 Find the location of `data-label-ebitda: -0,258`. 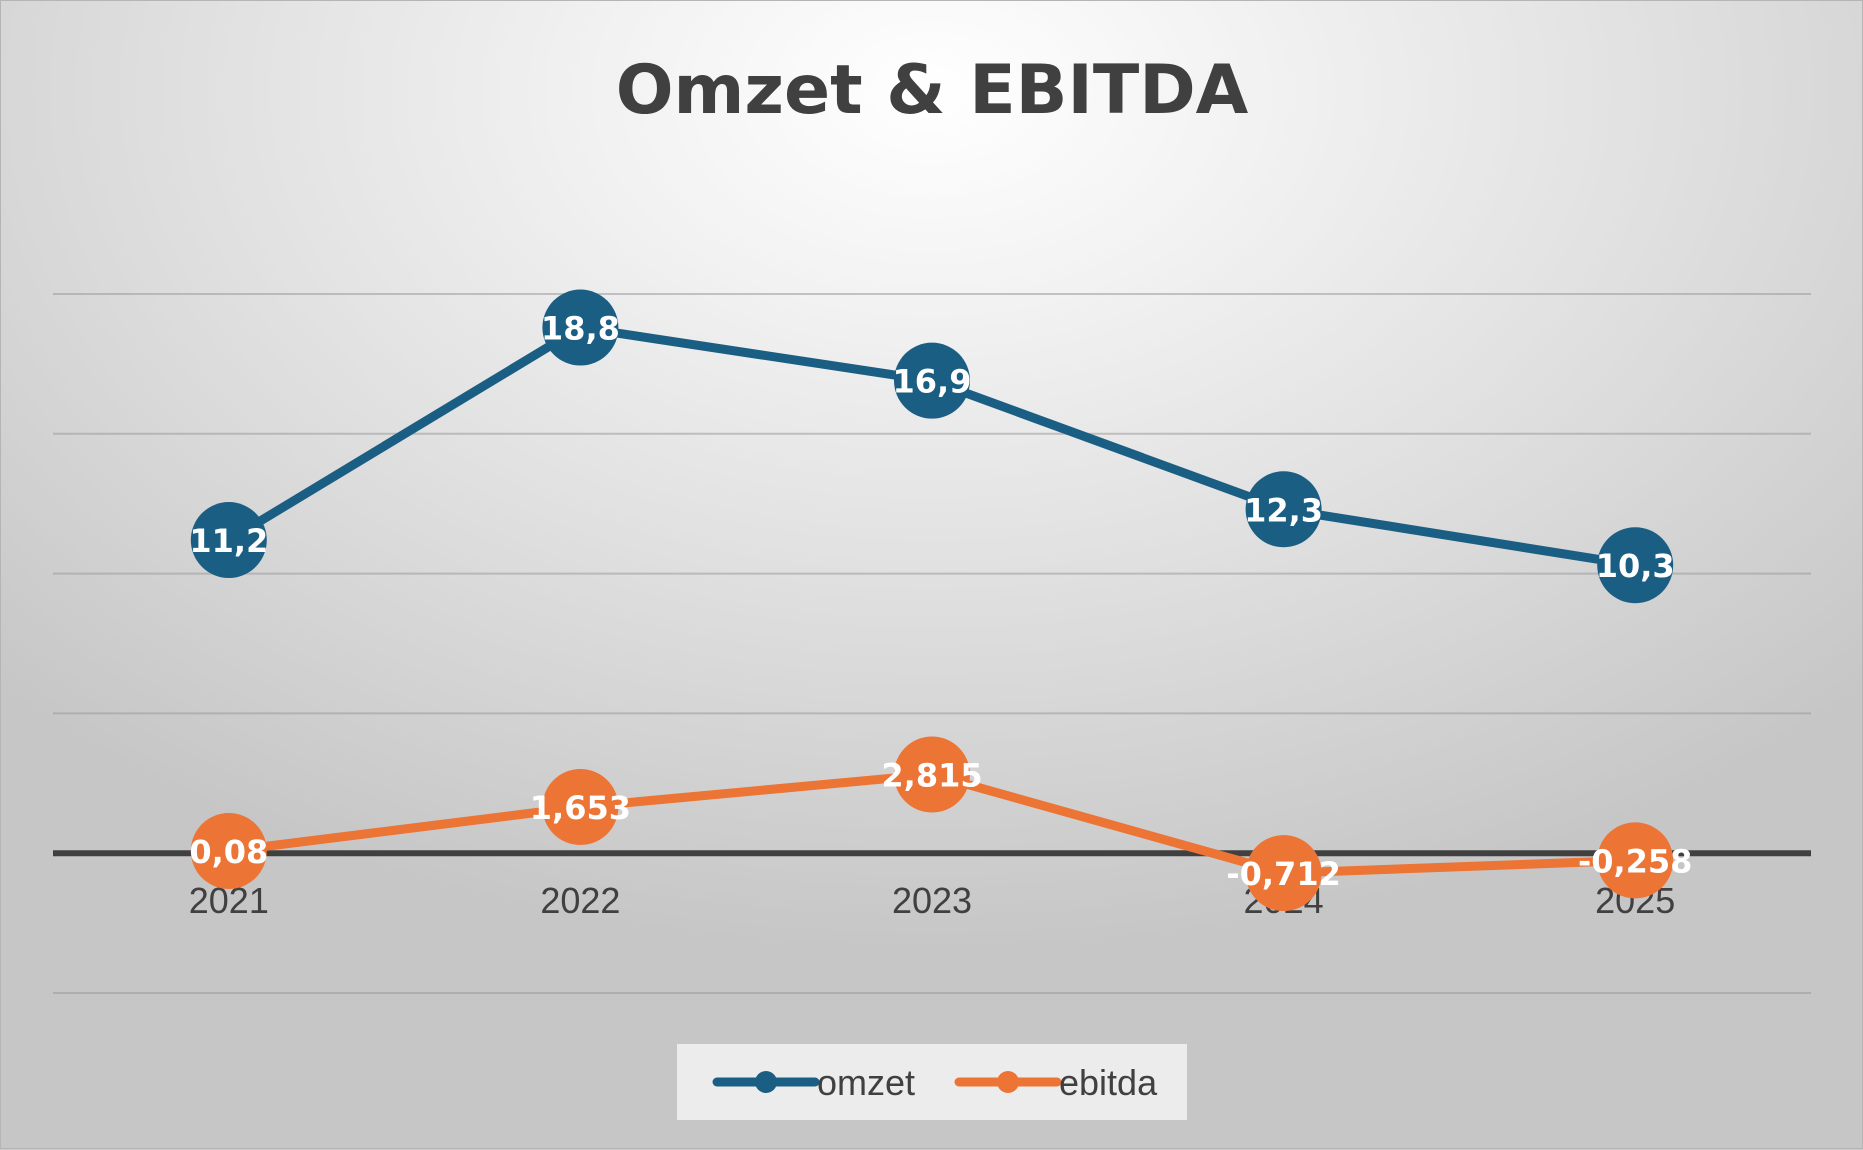

data-label-ebitda: -0,258 is located at coordinates (1635, 861).